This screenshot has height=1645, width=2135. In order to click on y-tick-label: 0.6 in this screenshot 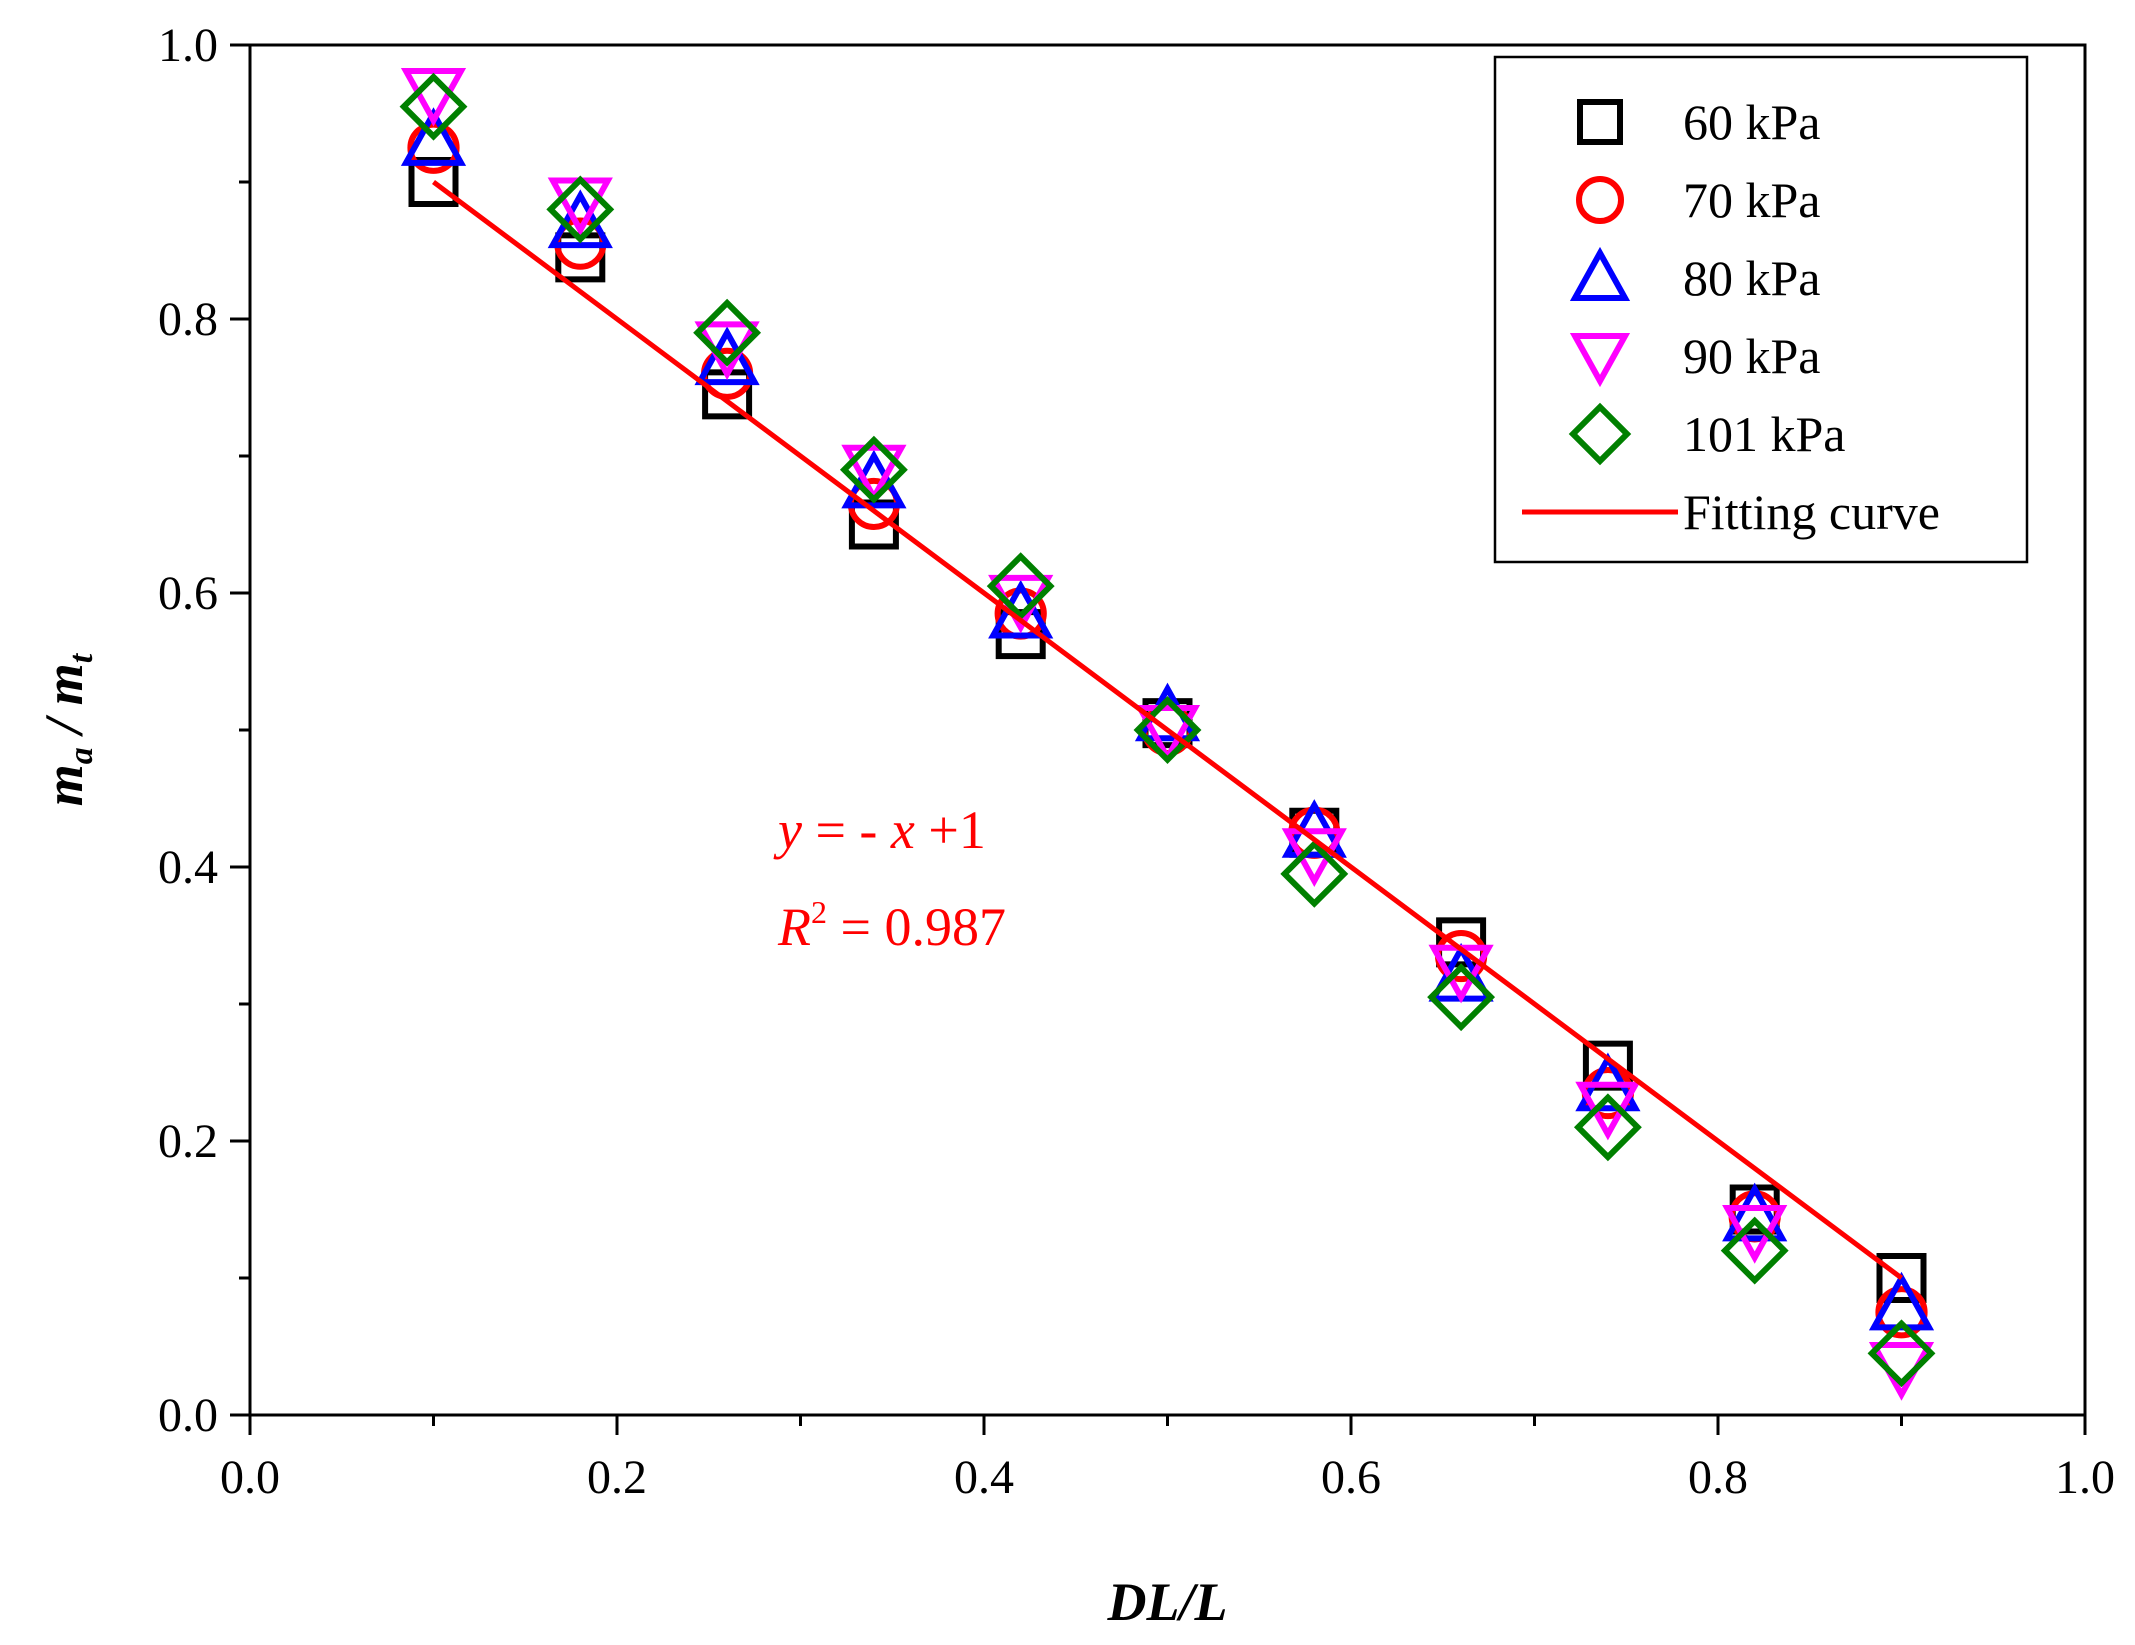, I will do `click(188, 593)`.